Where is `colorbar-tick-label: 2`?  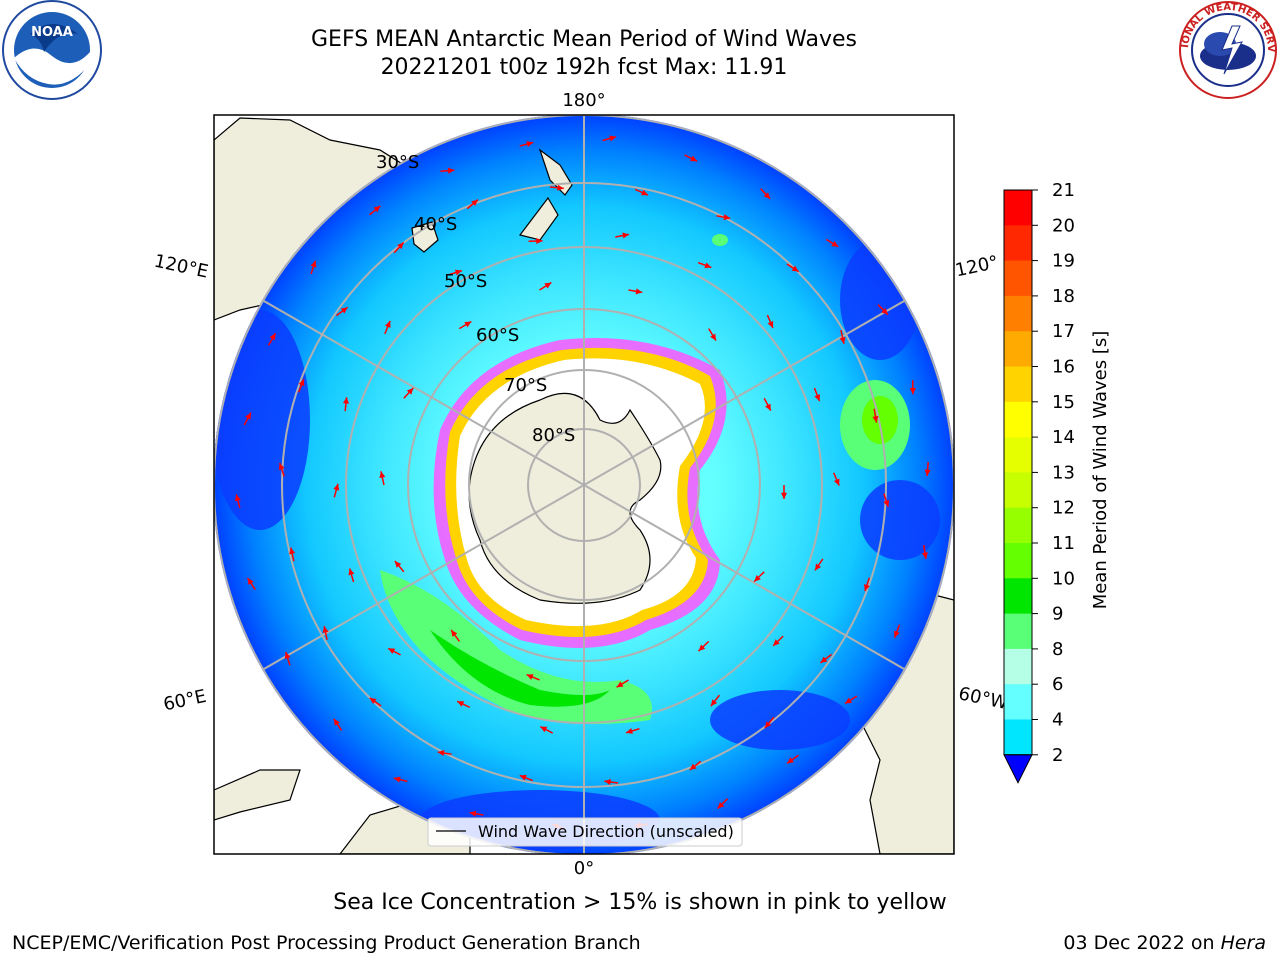 colorbar-tick-label: 2 is located at coordinates (1057, 755).